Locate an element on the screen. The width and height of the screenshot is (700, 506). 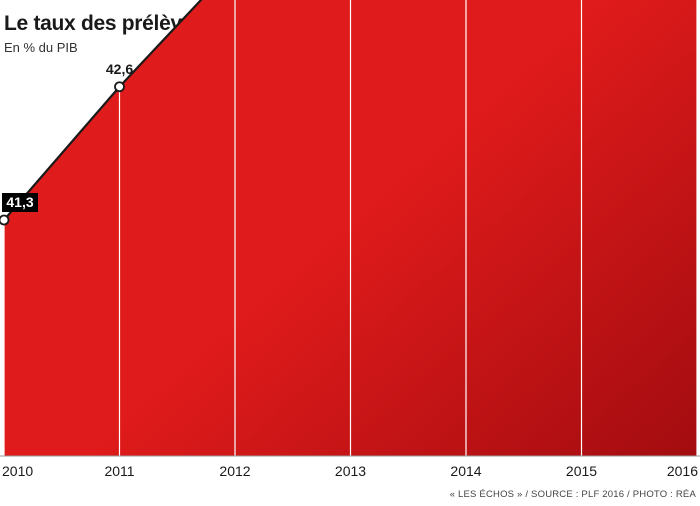
data-point-2010 is located at coordinates (5, 220).